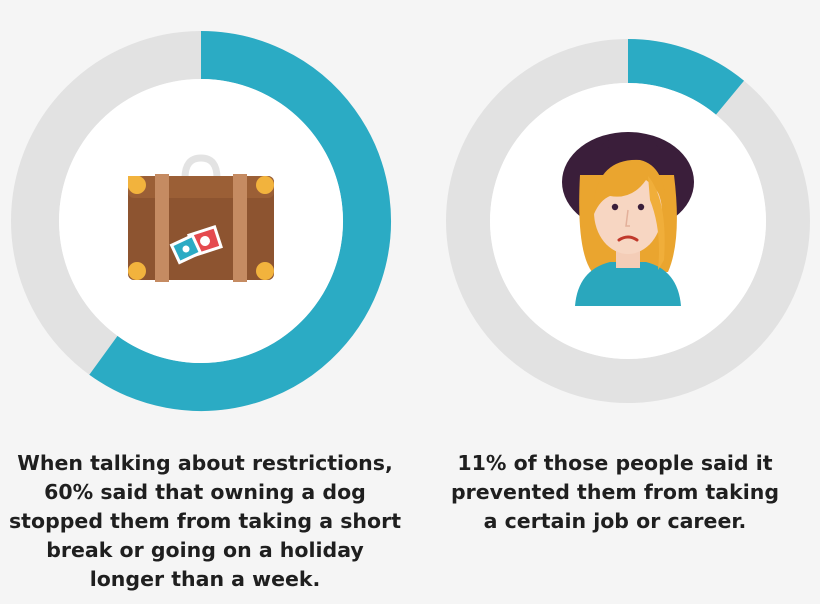  I want to click on caption-line: prevented them from taking, so click(615, 492).